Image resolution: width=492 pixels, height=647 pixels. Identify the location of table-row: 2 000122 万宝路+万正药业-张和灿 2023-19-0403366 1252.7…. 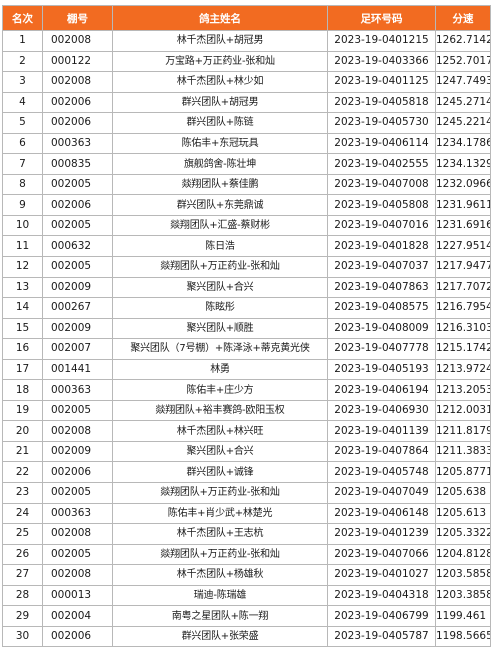
(246, 61).